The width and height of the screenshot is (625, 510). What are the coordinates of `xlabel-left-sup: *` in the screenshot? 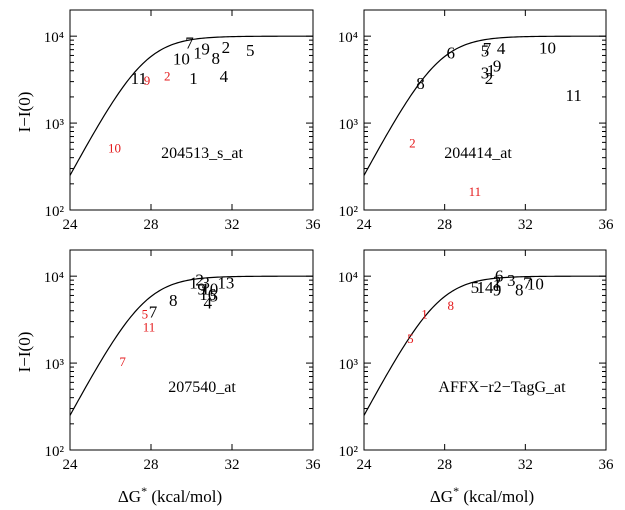 It's located at (144, 491).